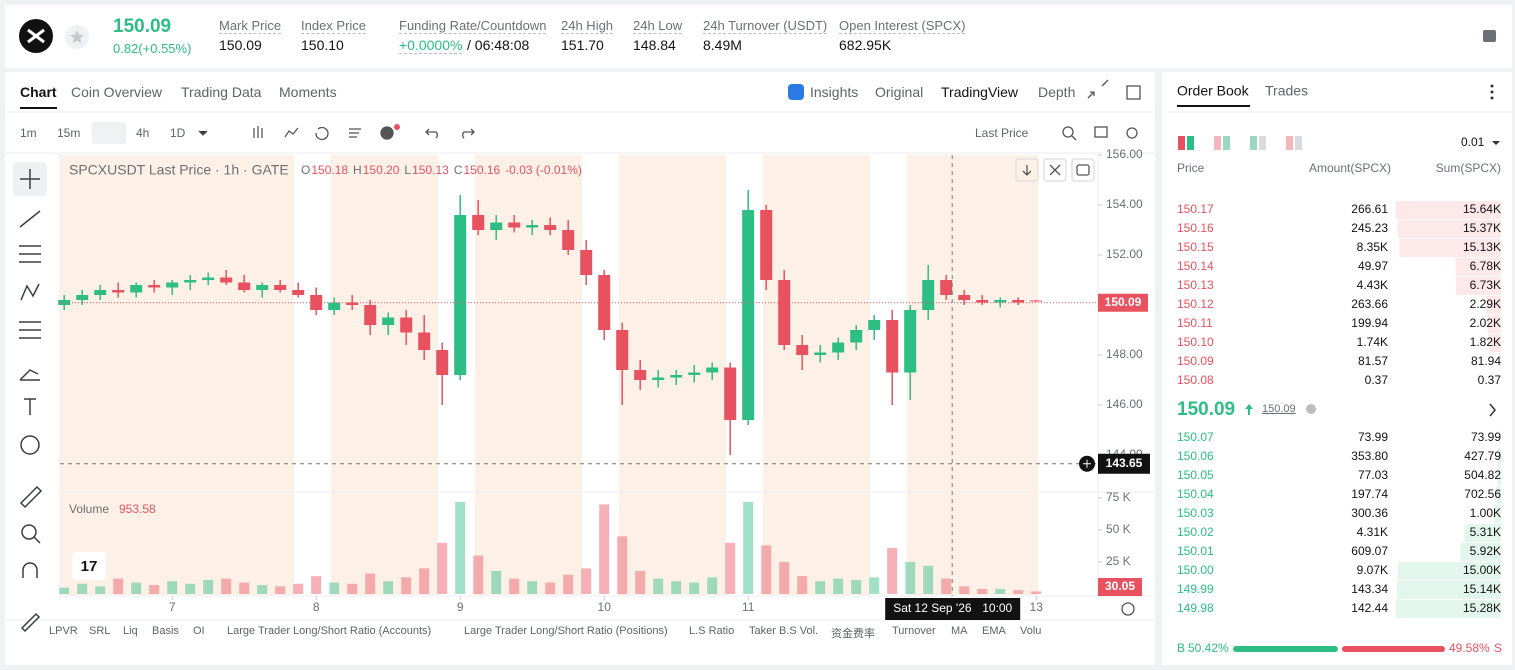 Image resolution: width=1515 pixels, height=670 pixels. I want to click on volume-title: Volume, so click(89, 509).